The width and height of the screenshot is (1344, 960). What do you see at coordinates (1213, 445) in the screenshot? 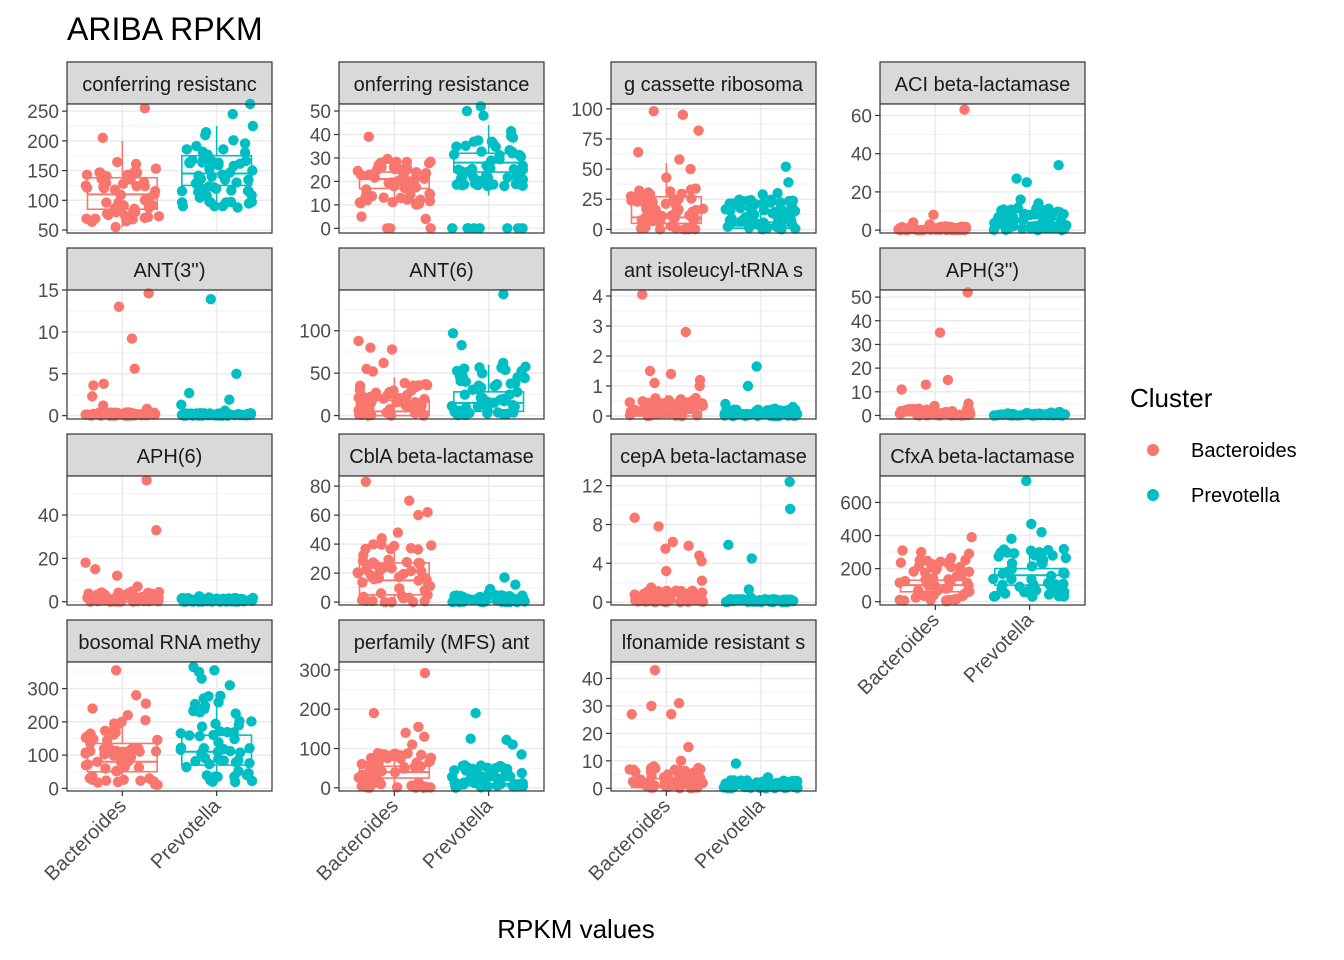
I see `legend: Cluster Bacteroides Prevotella` at bounding box center [1213, 445].